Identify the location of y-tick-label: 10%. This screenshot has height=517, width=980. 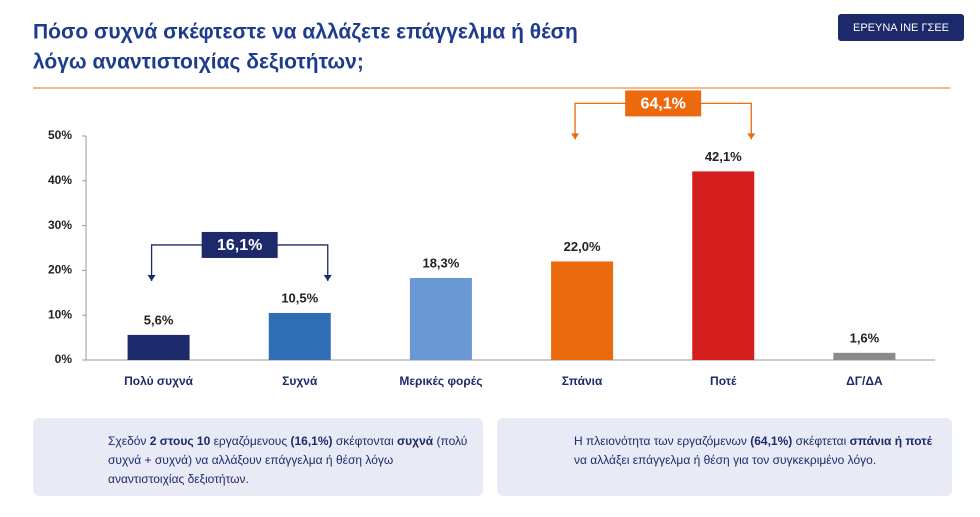
(60, 314).